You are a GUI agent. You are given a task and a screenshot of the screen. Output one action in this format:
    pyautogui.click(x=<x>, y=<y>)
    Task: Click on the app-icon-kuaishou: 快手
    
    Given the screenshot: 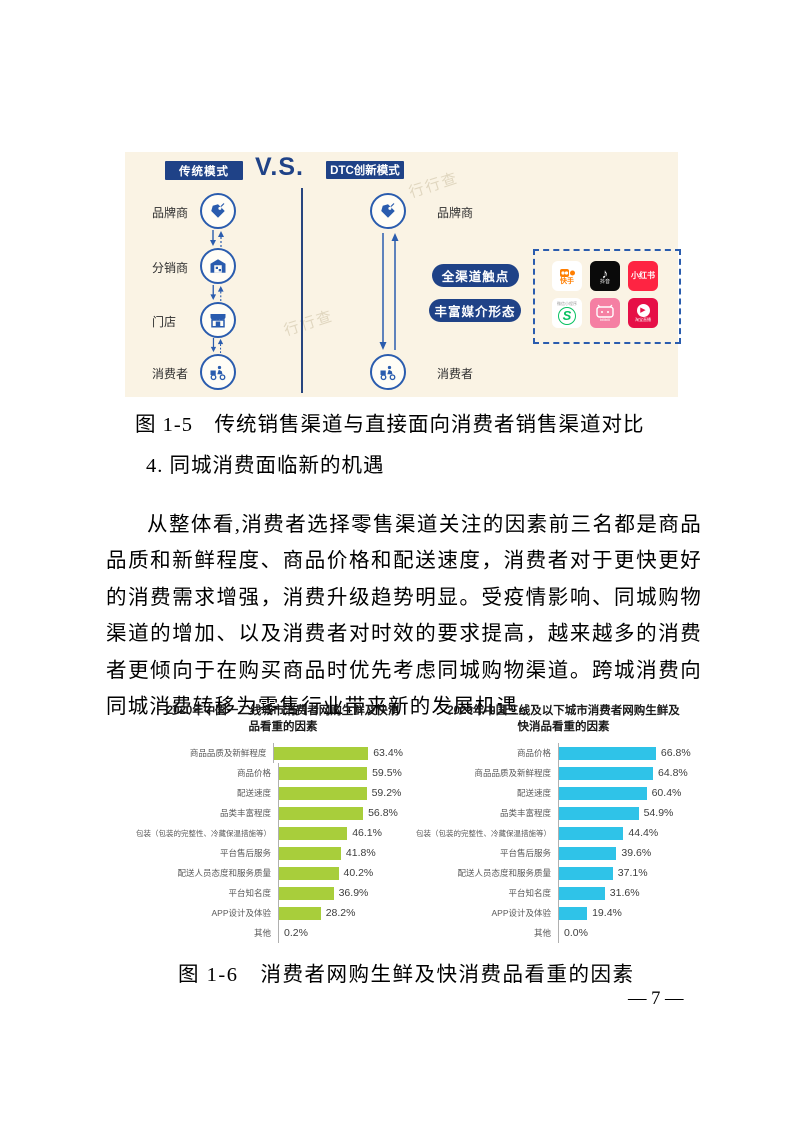 What is the action you would take?
    pyautogui.click(x=567, y=276)
    